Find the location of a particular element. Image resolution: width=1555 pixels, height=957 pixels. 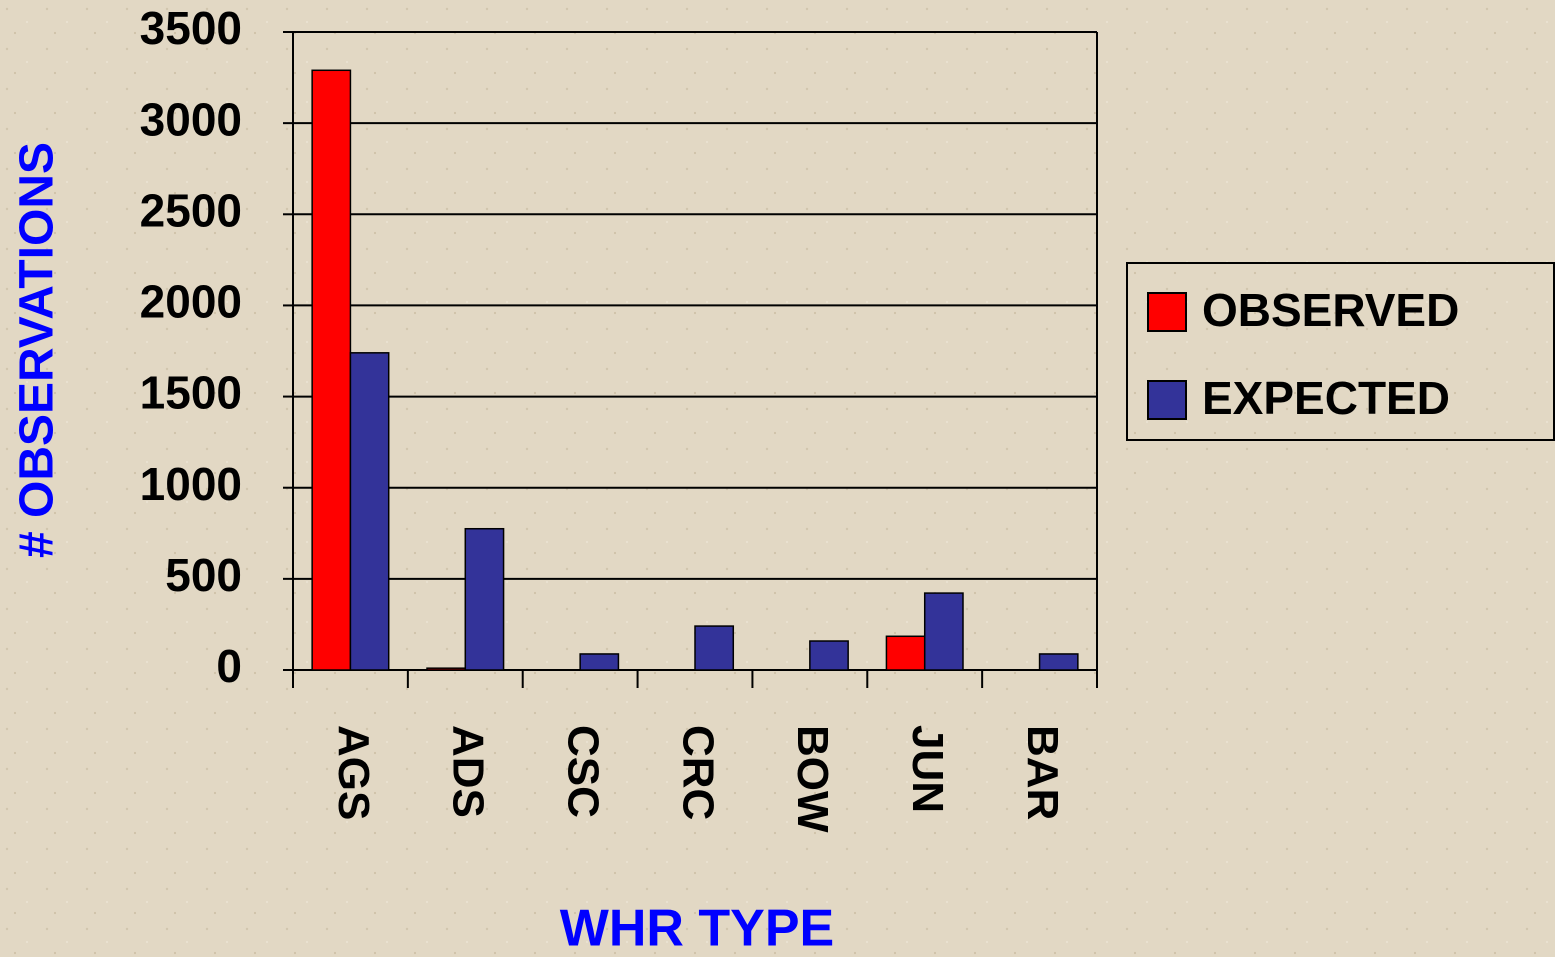

y-tick-label: 3000 is located at coordinates (191, 119).